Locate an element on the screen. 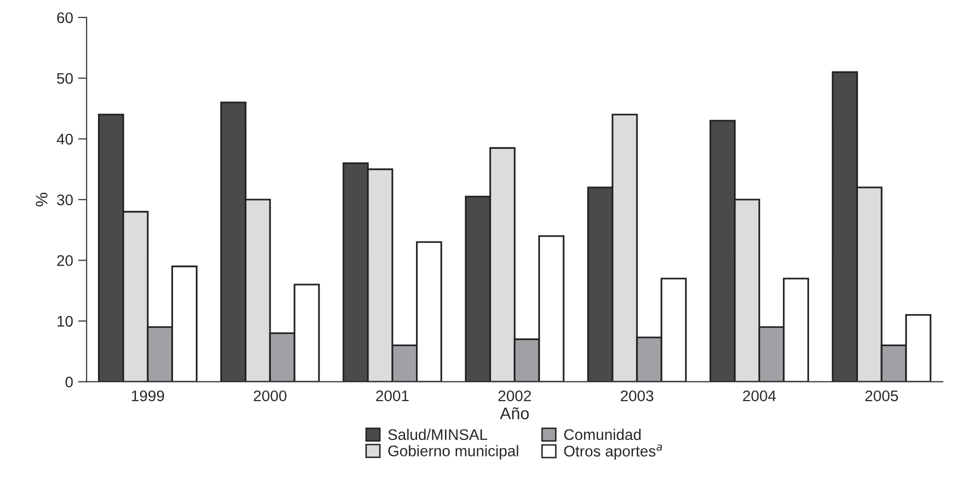 Image resolution: width=962 pixels, height=499 pixels. x-tick-label: 2001 is located at coordinates (392, 396).